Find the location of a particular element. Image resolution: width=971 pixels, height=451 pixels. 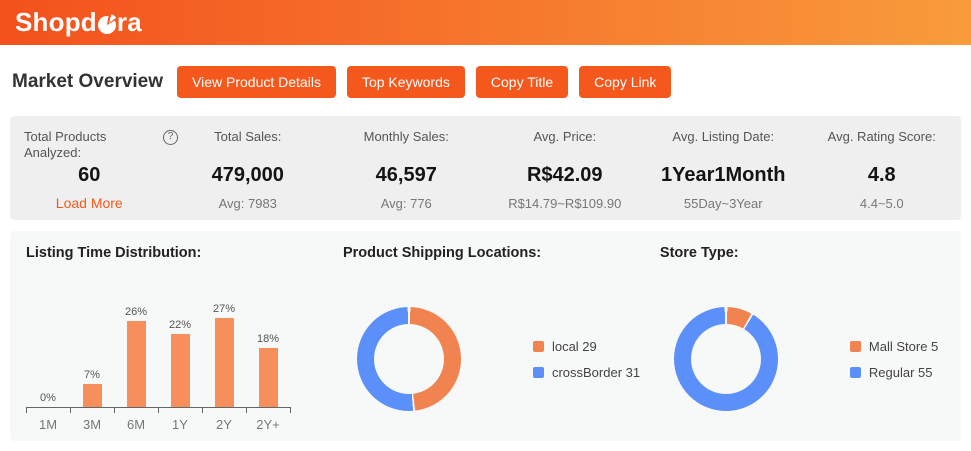

legend-label: crossBorder 31 is located at coordinates (596, 372).